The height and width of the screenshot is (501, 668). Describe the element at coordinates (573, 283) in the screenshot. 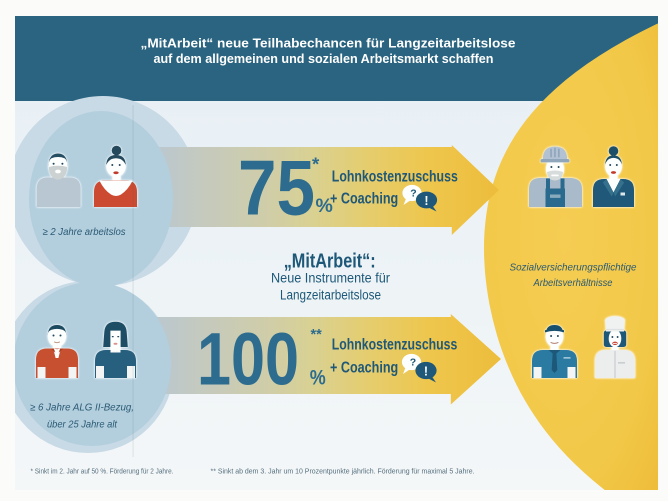

I see `svg-text: Arbeitsverhältnisse` at that location.